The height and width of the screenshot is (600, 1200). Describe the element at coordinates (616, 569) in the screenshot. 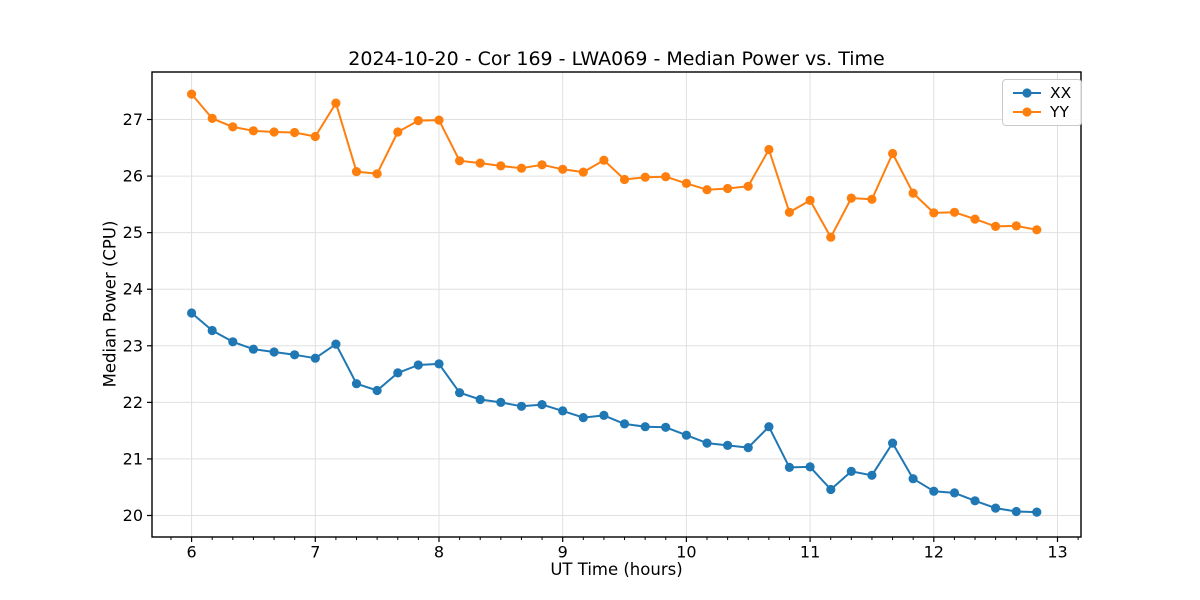

I see `x-axis-label: UT Time (hours)` at that location.